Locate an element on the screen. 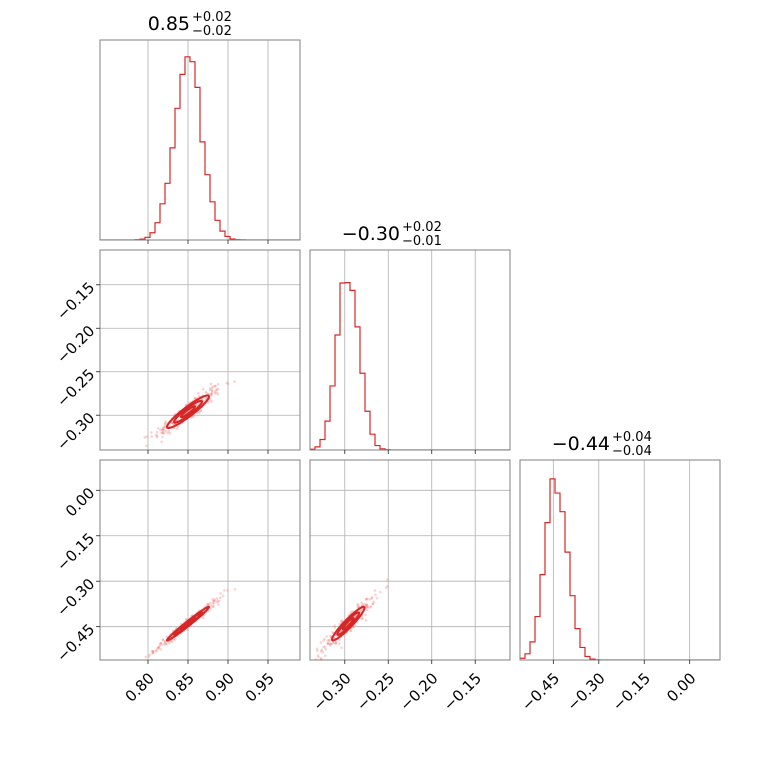 Image resolution: width=760 pixels, height=760 pixels. x-tick-label: 0.95 is located at coordinates (260, 687).